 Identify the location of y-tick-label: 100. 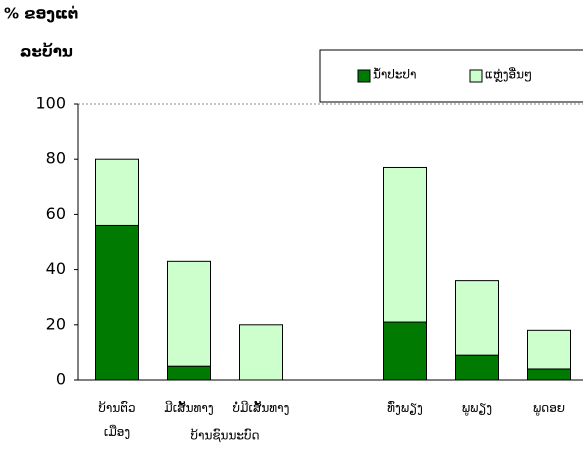
(50, 103).